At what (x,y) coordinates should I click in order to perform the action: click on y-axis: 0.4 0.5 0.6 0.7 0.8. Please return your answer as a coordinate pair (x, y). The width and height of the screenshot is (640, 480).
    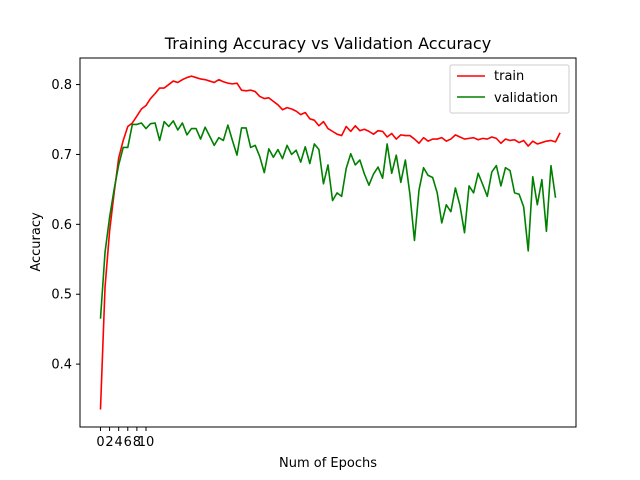
    Looking at the image, I should click on (65, 225).